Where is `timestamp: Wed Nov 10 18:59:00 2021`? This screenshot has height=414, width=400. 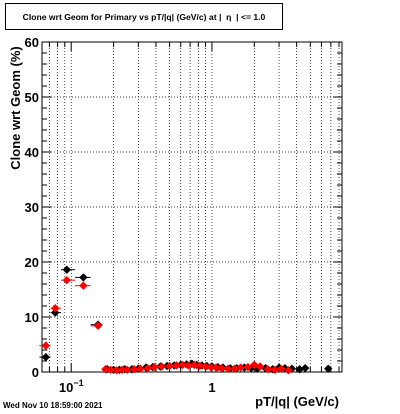 timestamp: Wed Nov 10 18:59:00 2021 is located at coordinates (53, 405).